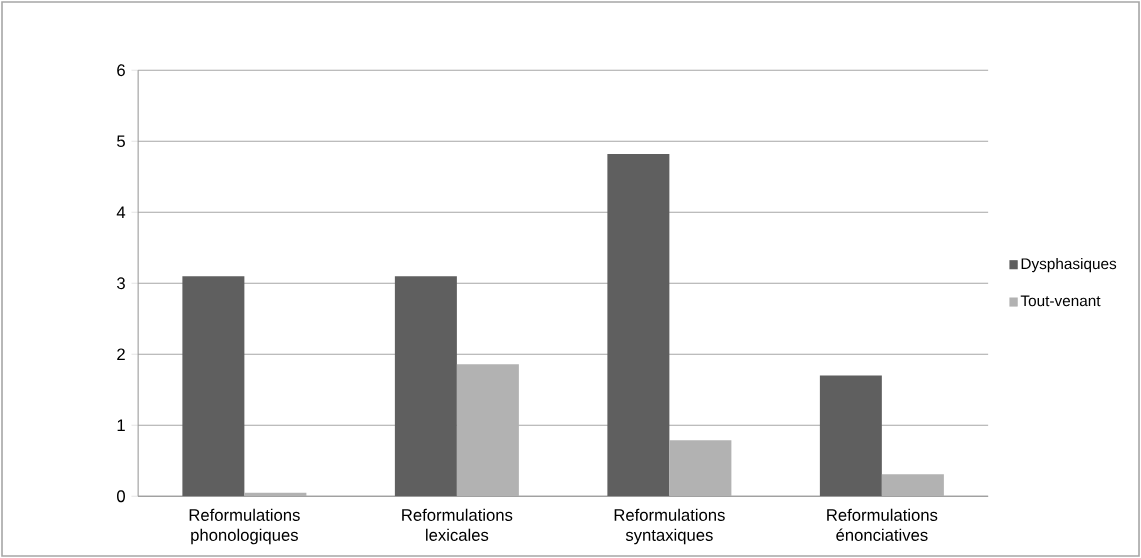  I want to click on y-tick-label: 3, so click(121, 283).